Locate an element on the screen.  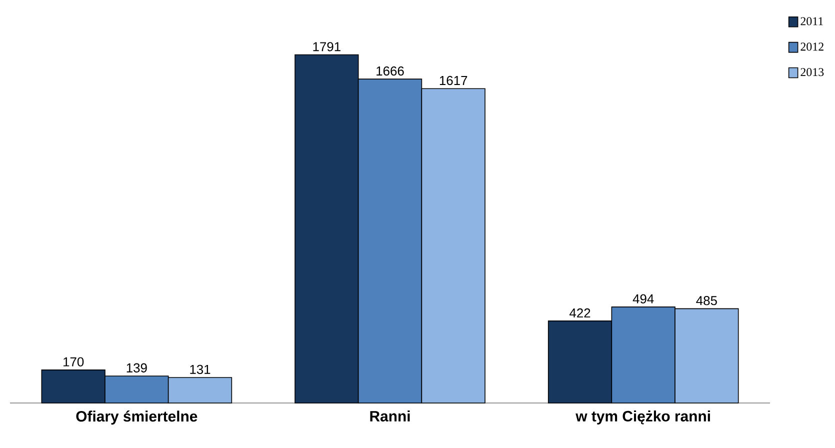
legend-label: 2011 is located at coordinates (811, 21).